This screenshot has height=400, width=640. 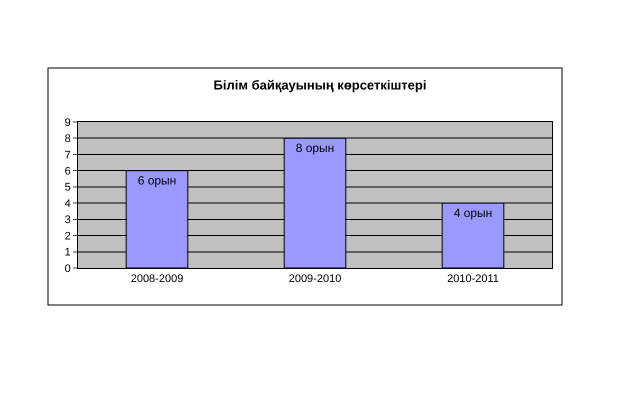 What do you see at coordinates (157, 279) in the screenshot?
I see `x-tick-label: 2008-2009` at bounding box center [157, 279].